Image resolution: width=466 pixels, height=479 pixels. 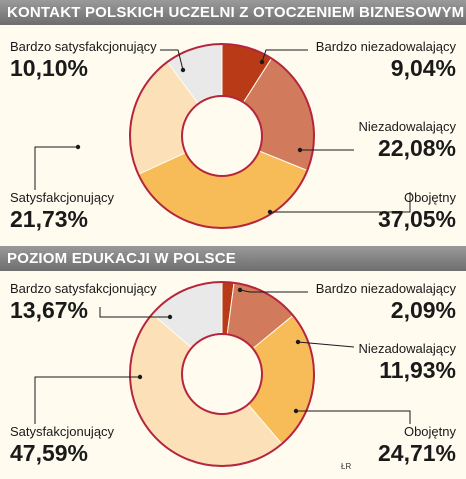 What do you see at coordinates (300, 150) in the screenshot?
I see `chart-1-leader-unsatisfied-dot` at bounding box center [300, 150].